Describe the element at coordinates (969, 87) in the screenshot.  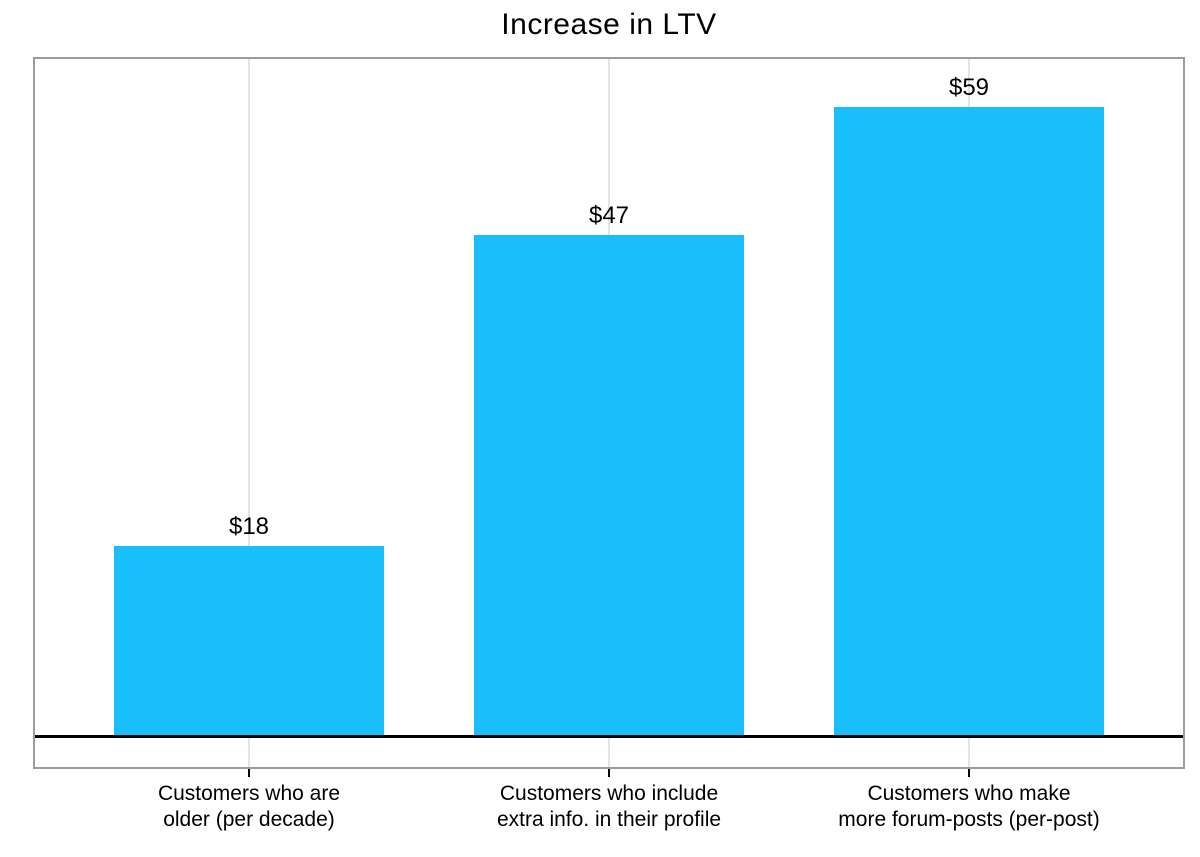
I see `bar-value-label: $59` at that location.